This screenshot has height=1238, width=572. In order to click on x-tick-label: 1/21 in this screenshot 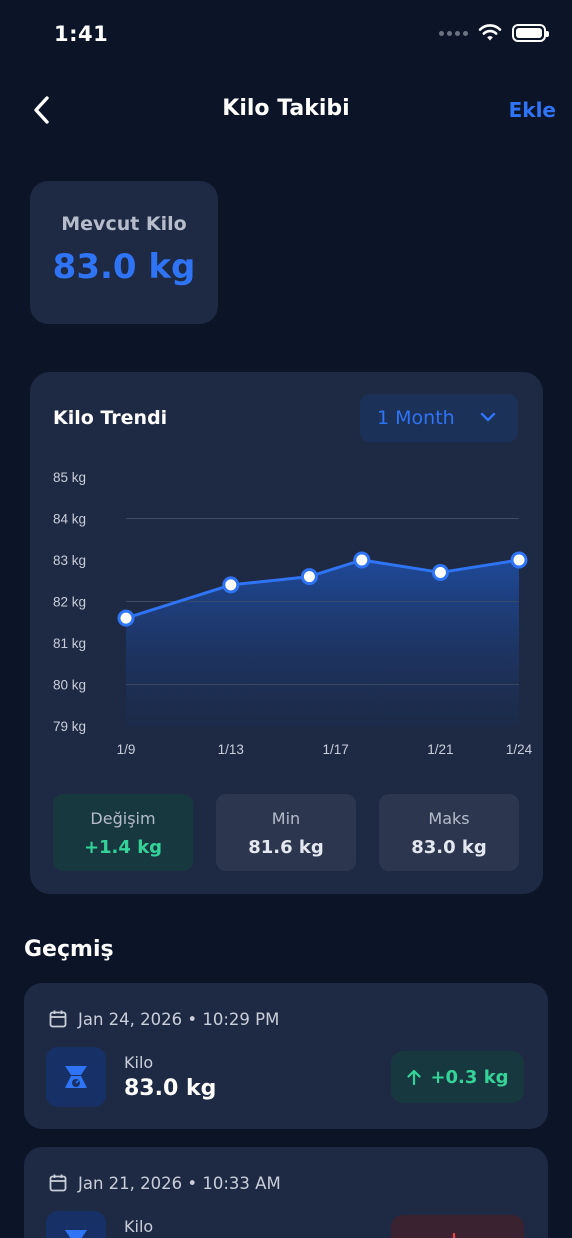, I will do `click(440, 749)`.